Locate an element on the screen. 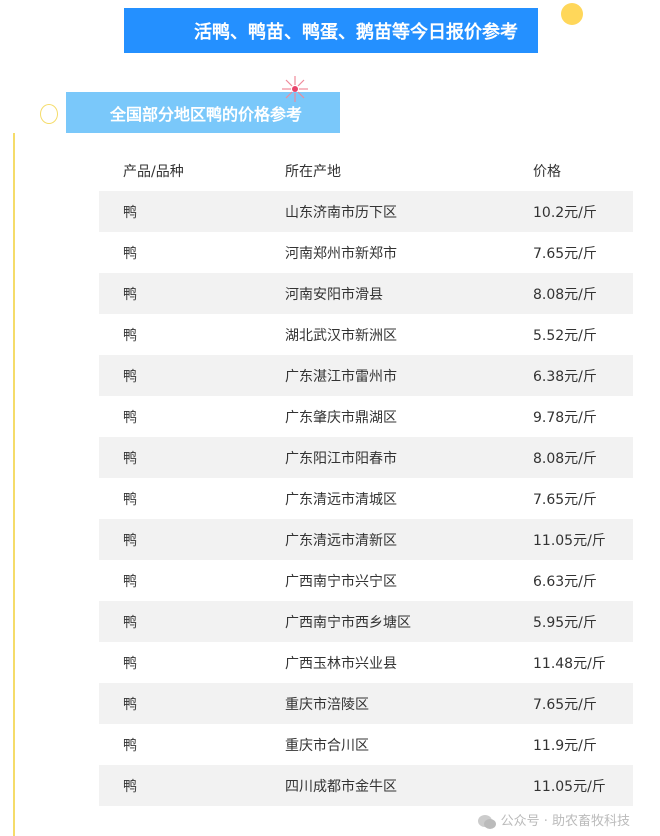 The width and height of the screenshot is (660, 836). table-row: 鸭 广东阳江市阳春市 8.08元/斤 is located at coordinates (366, 457).